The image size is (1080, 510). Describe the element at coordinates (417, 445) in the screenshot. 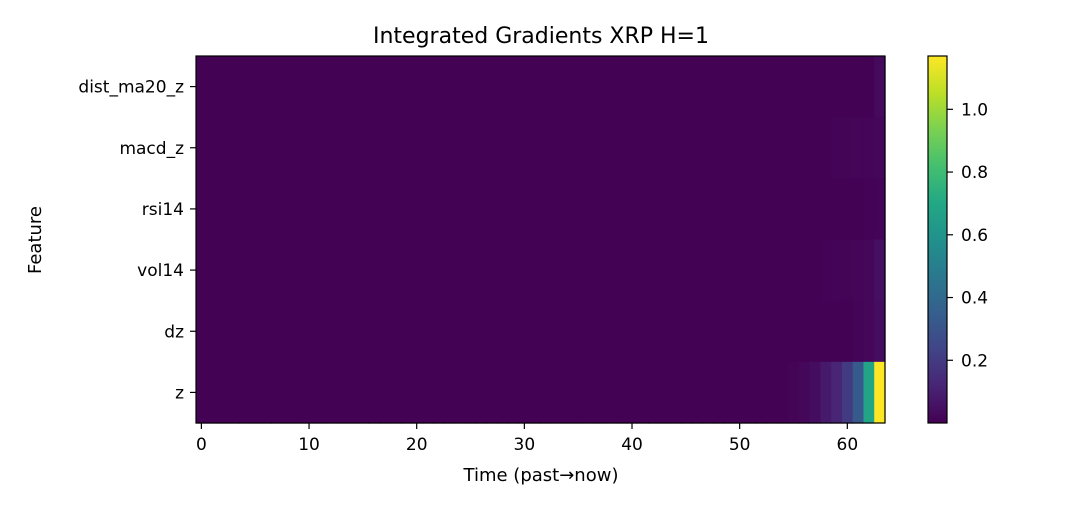

I see `x-tick-label: 20` at that location.